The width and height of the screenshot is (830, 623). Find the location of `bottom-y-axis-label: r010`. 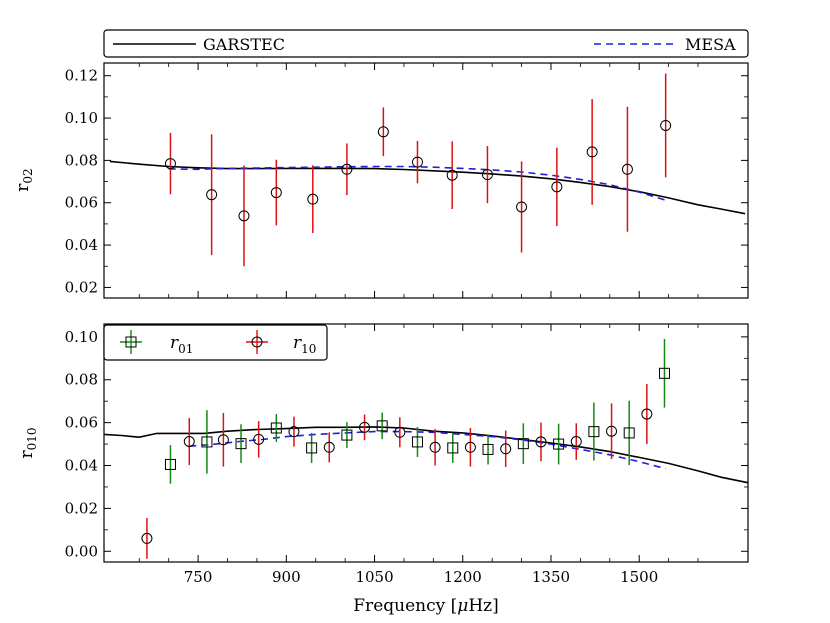

bottom-y-axis-label: r010 is located at coordinates (28, 442).